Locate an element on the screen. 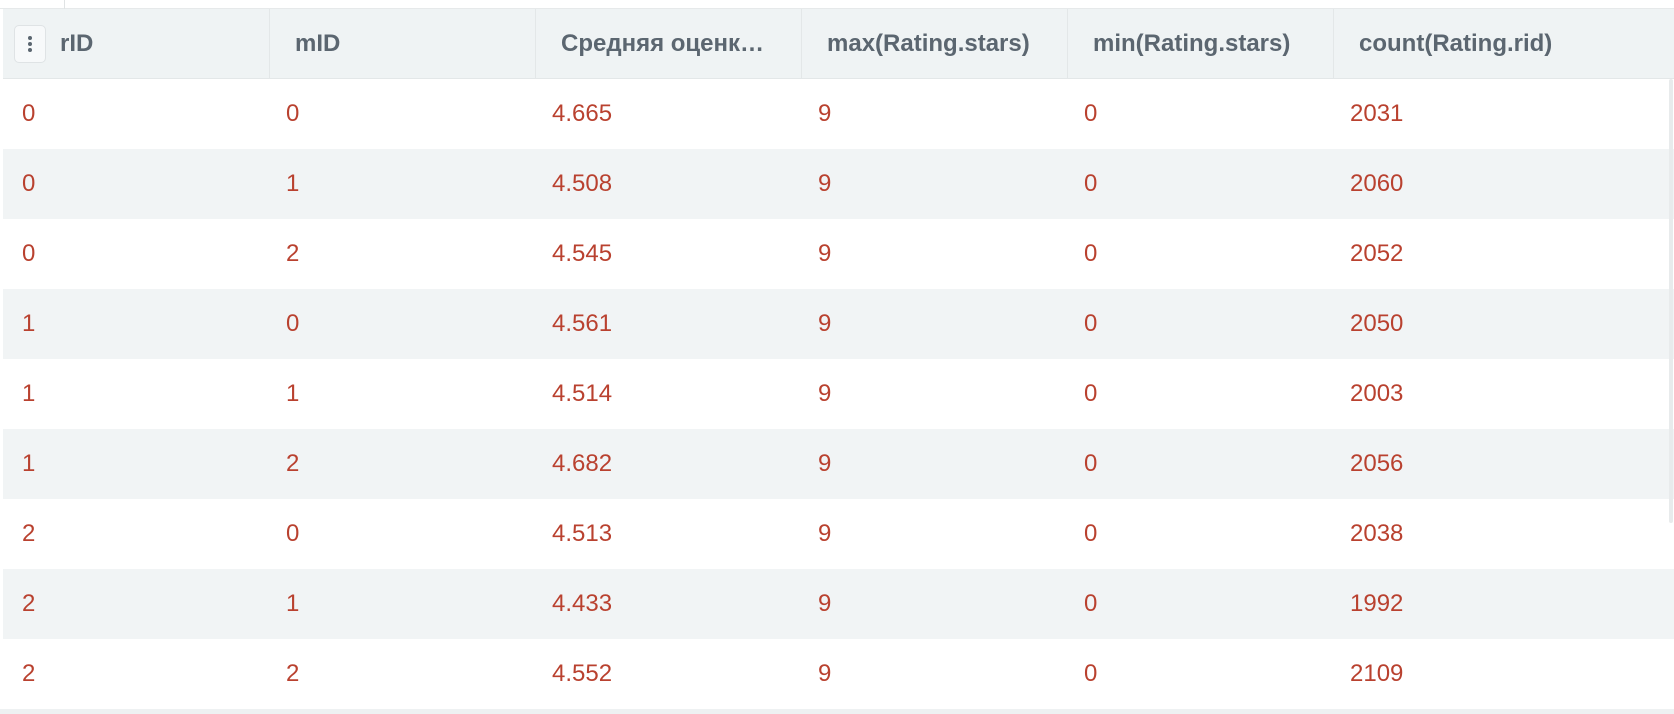 This screenshot has height=714, width=1674. table-cell: 2109 is located at coordinates (1377, 673).